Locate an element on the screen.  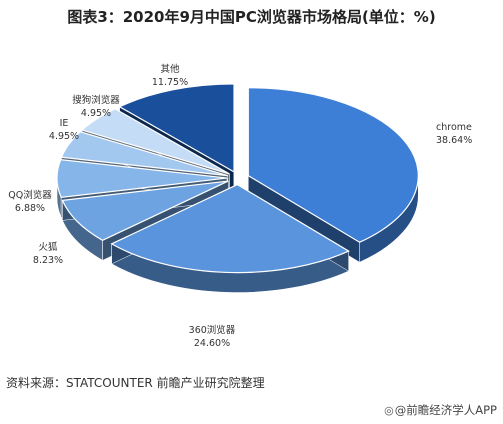
slice-value-0: 38.64% is located at coordinates (454, 140).